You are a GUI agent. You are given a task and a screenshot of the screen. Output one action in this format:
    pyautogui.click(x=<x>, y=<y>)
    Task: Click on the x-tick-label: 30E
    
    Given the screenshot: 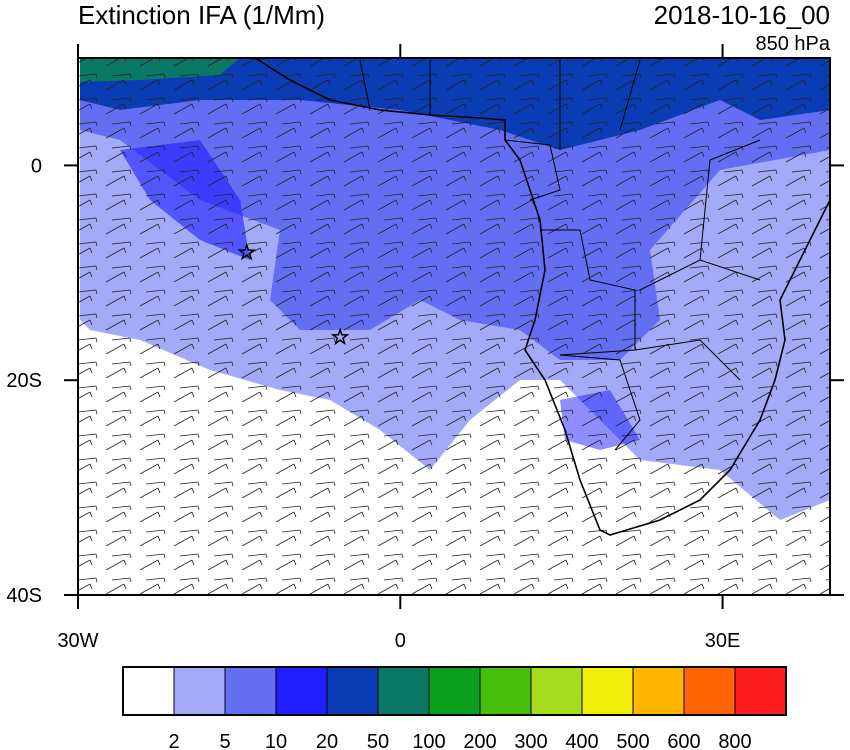 What is the action you would take?
    pyautogui.click(x=723, y=641)
    